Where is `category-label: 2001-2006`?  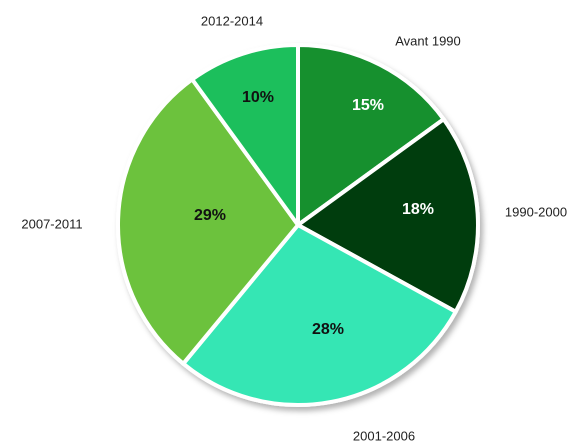
category-label: 2001-2006 is located at coordinates (384, 435).